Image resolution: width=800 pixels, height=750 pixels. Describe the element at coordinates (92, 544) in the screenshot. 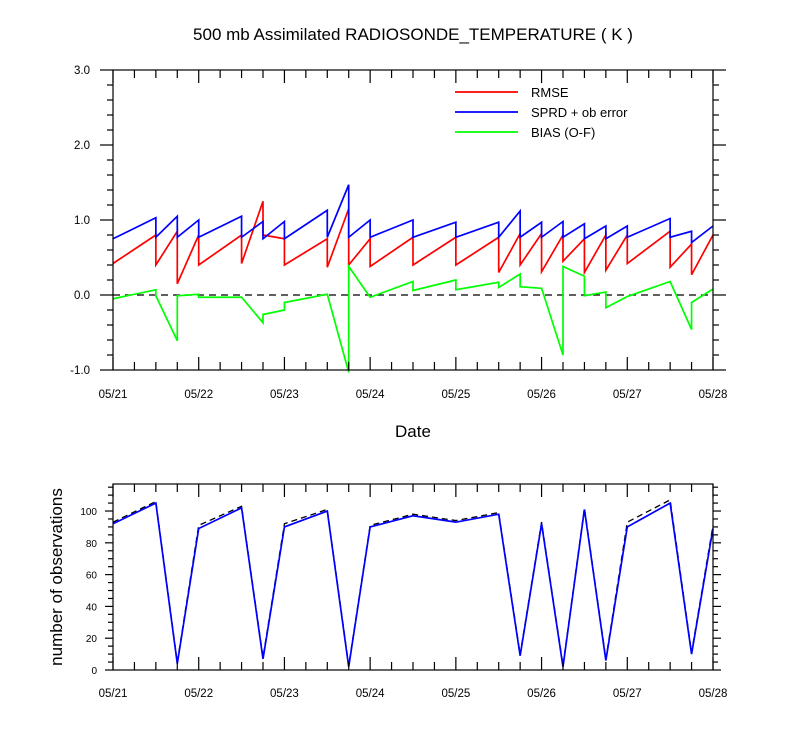

I see `y-tick-label: 80` at that location.